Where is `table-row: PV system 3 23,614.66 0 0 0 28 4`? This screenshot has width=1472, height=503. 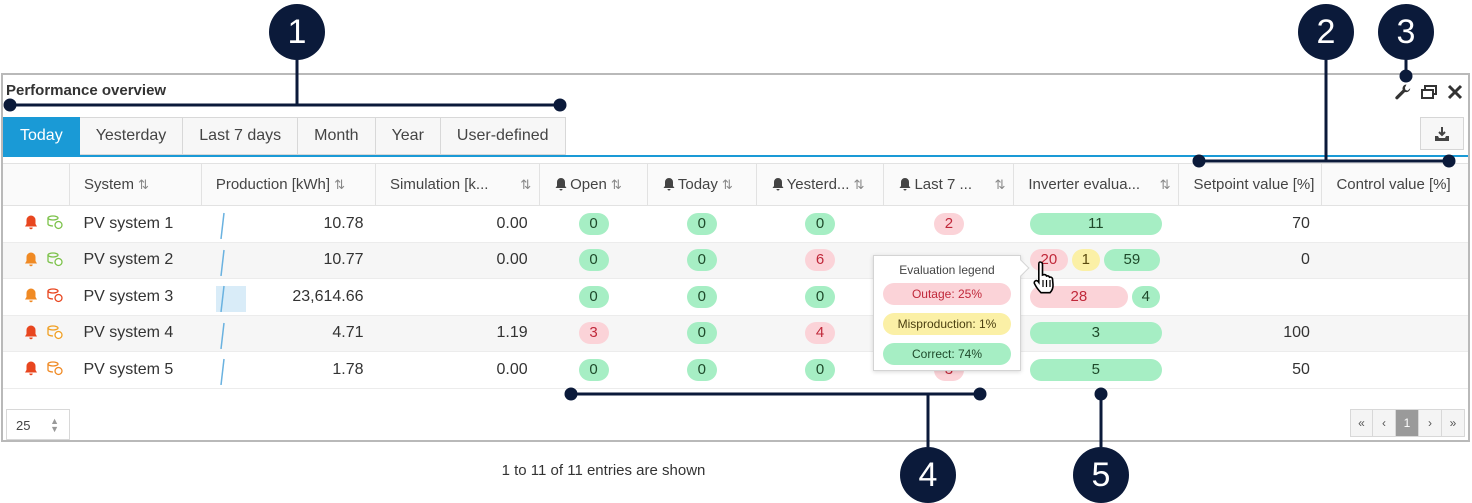 table-row: PV system 3 23,614.66 0 0 0 28 4 is located at coordinates (735, 297).